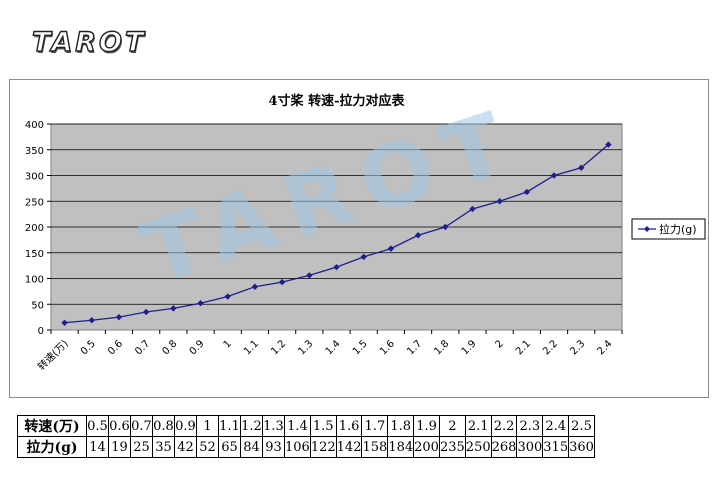  What do you see at coordinates (647, 229) in the screenshot?
I see `legend-marker` at bounding box center [647, 229].